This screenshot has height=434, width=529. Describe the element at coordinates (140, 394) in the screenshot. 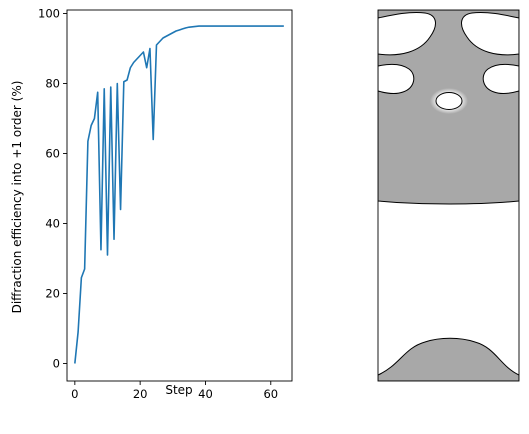

I see `x-tick-label: 20` at that location.